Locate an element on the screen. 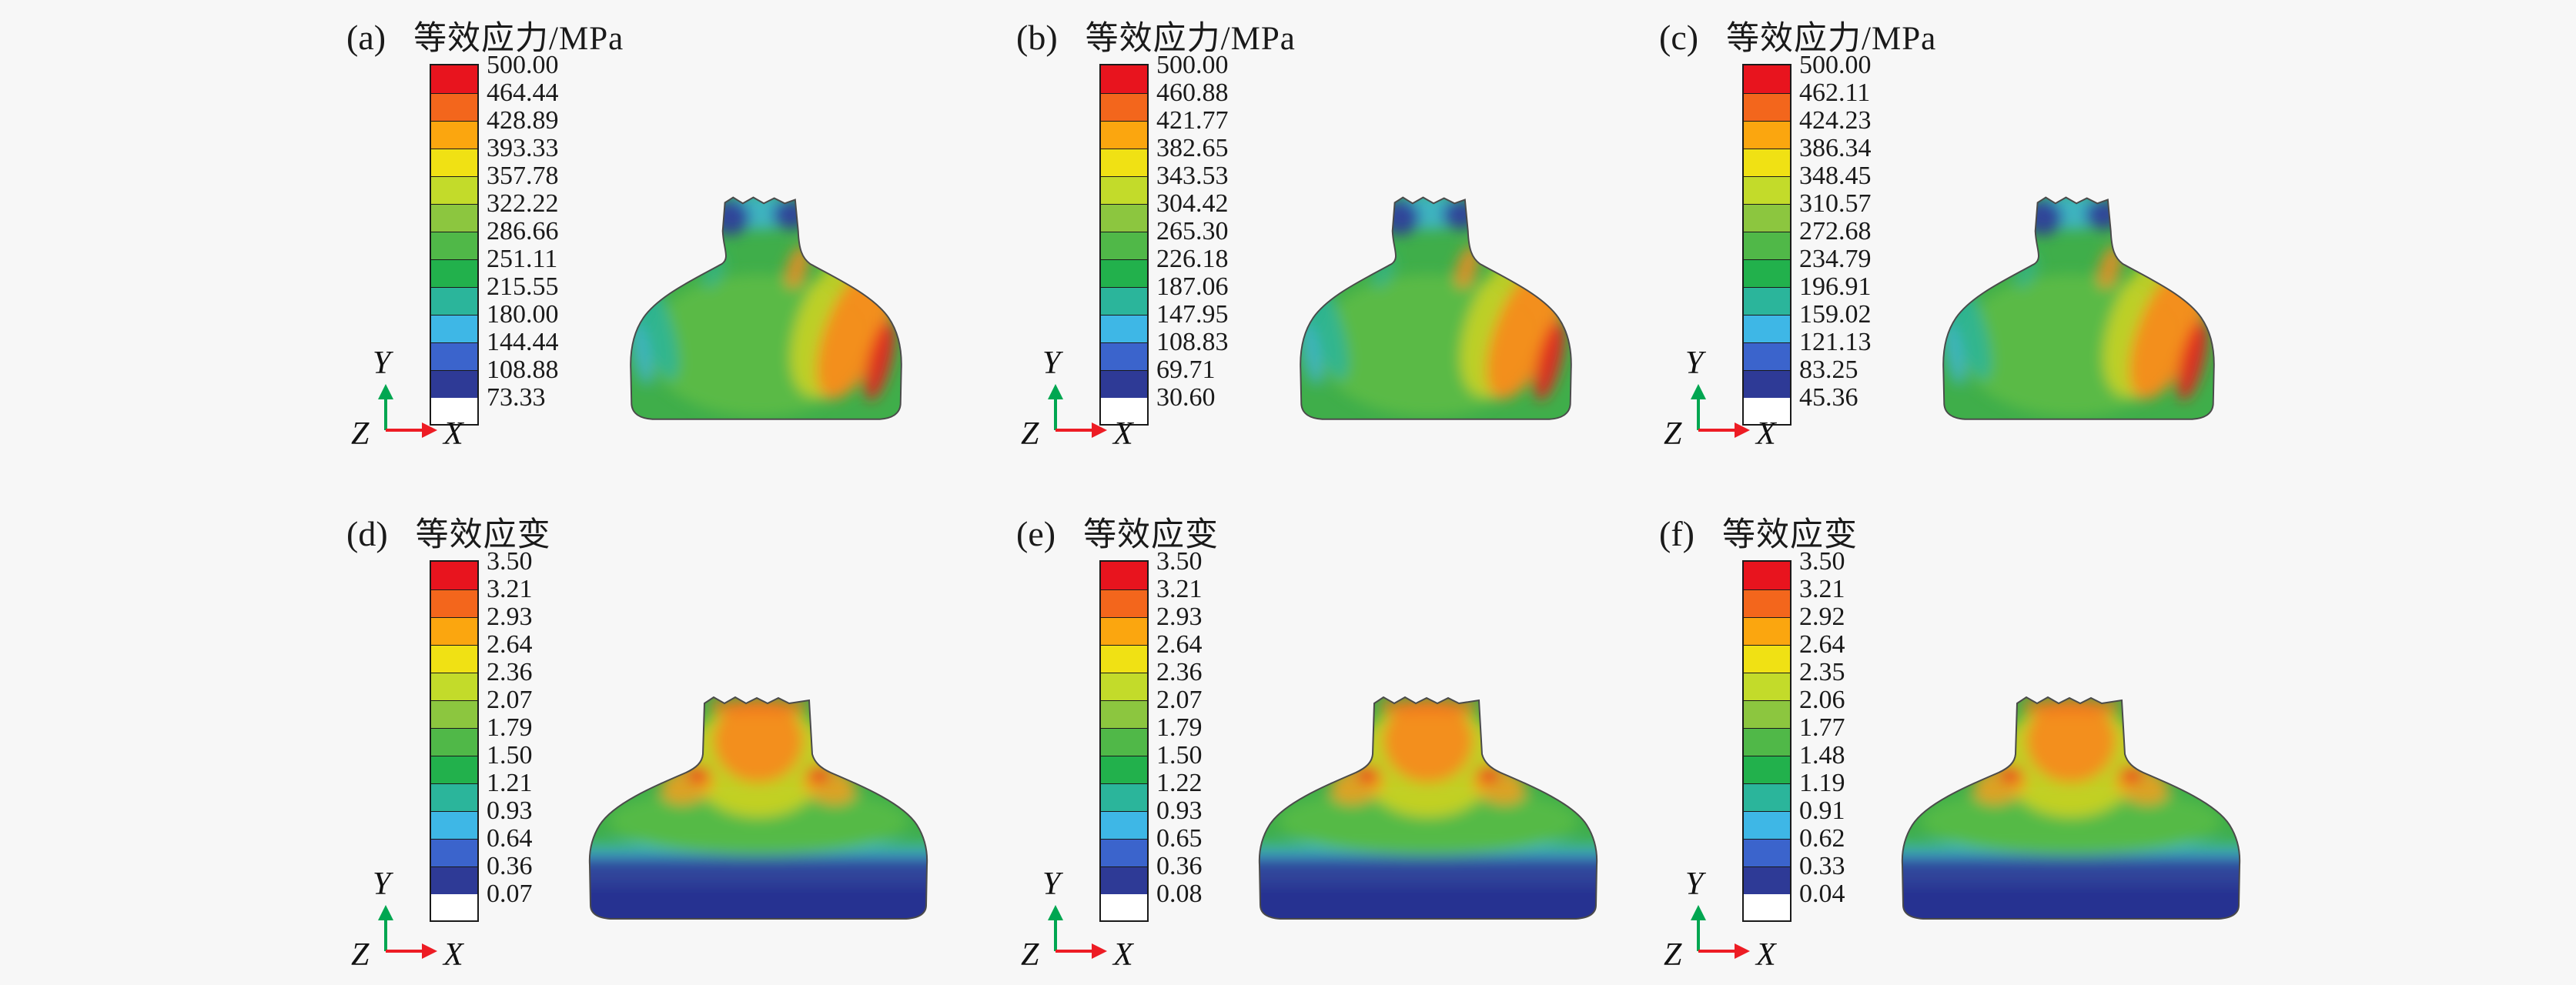  panel-header: (e) 等效应变 is located at coordinates (1118, 532).